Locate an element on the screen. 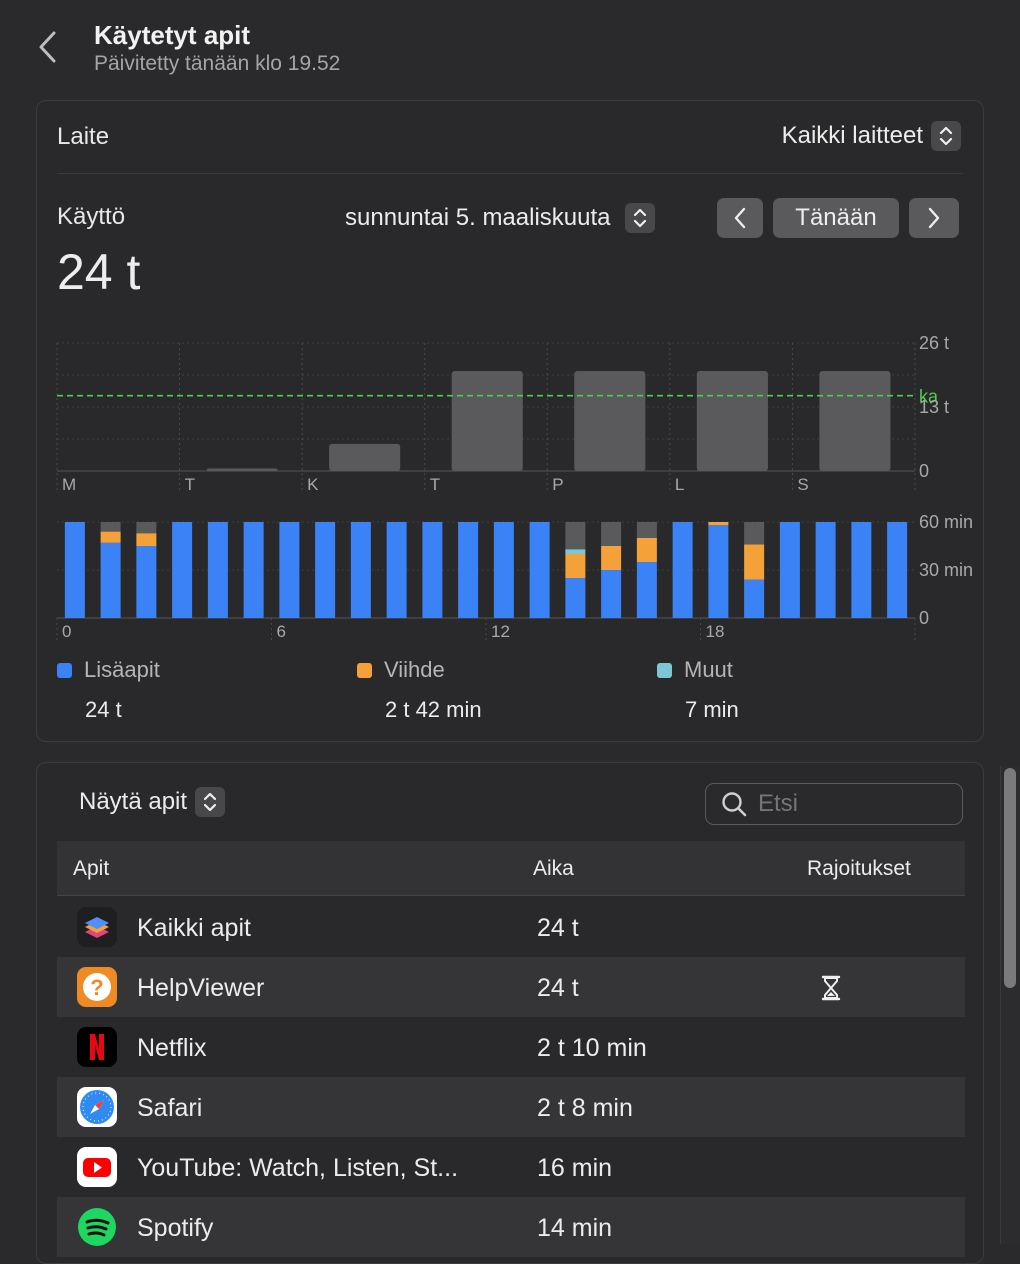 This screenshot has width=1020, height=1264. scrollbar is located at coordinates (1010, 1005).